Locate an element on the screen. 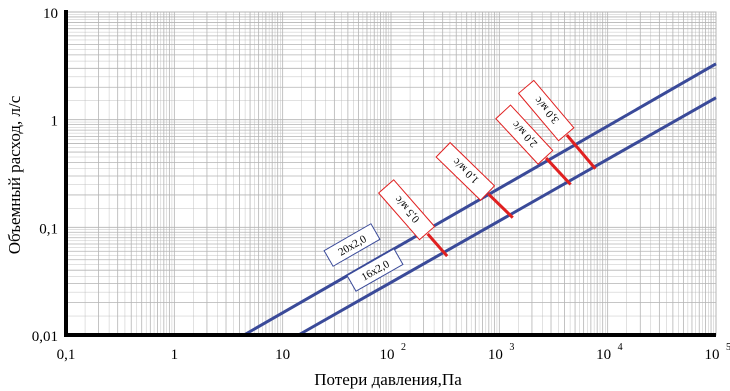  velocity-label-1: 0,5 м/с is located at coordinates (406, 210).